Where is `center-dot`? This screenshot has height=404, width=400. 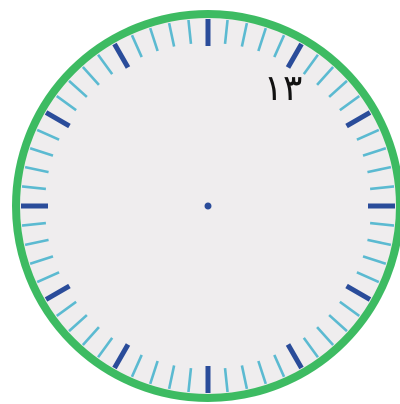 center-dot is located at coordinates (208, 206).